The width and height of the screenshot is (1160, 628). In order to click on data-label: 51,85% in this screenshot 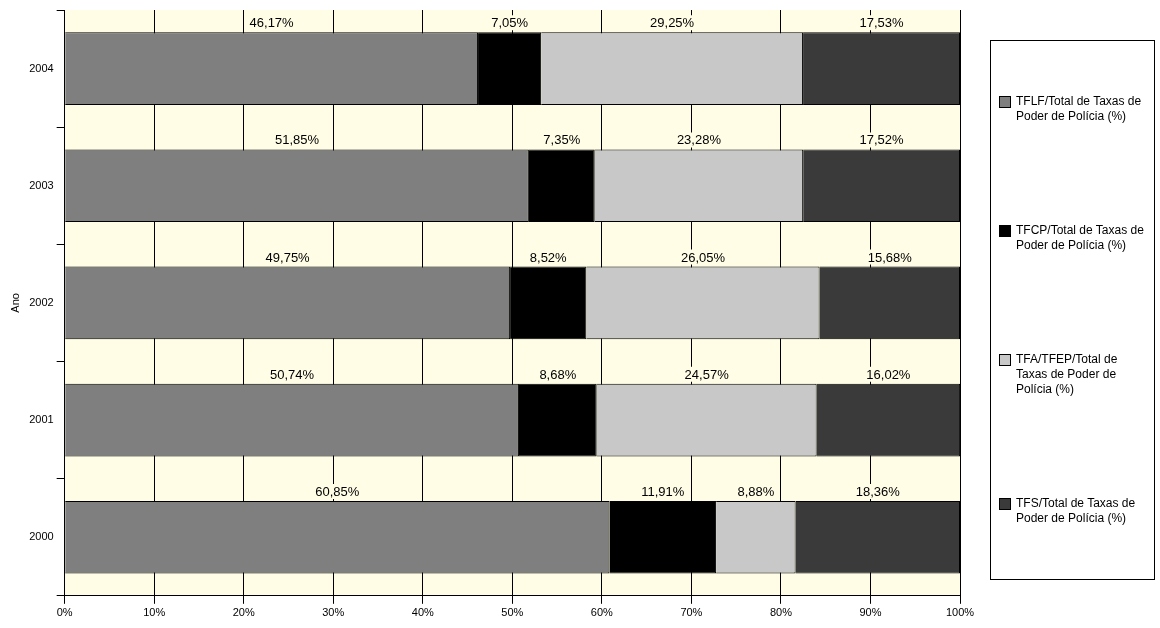, I will do `click(297, 140)`.